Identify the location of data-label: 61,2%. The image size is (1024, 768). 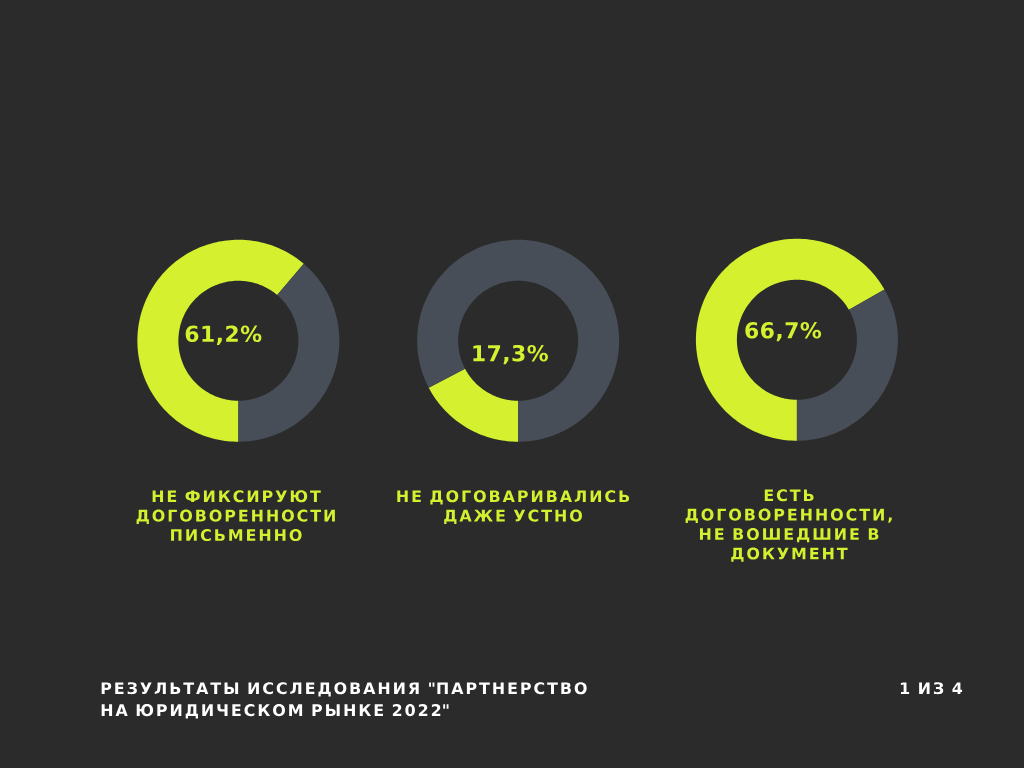
(223, 335).